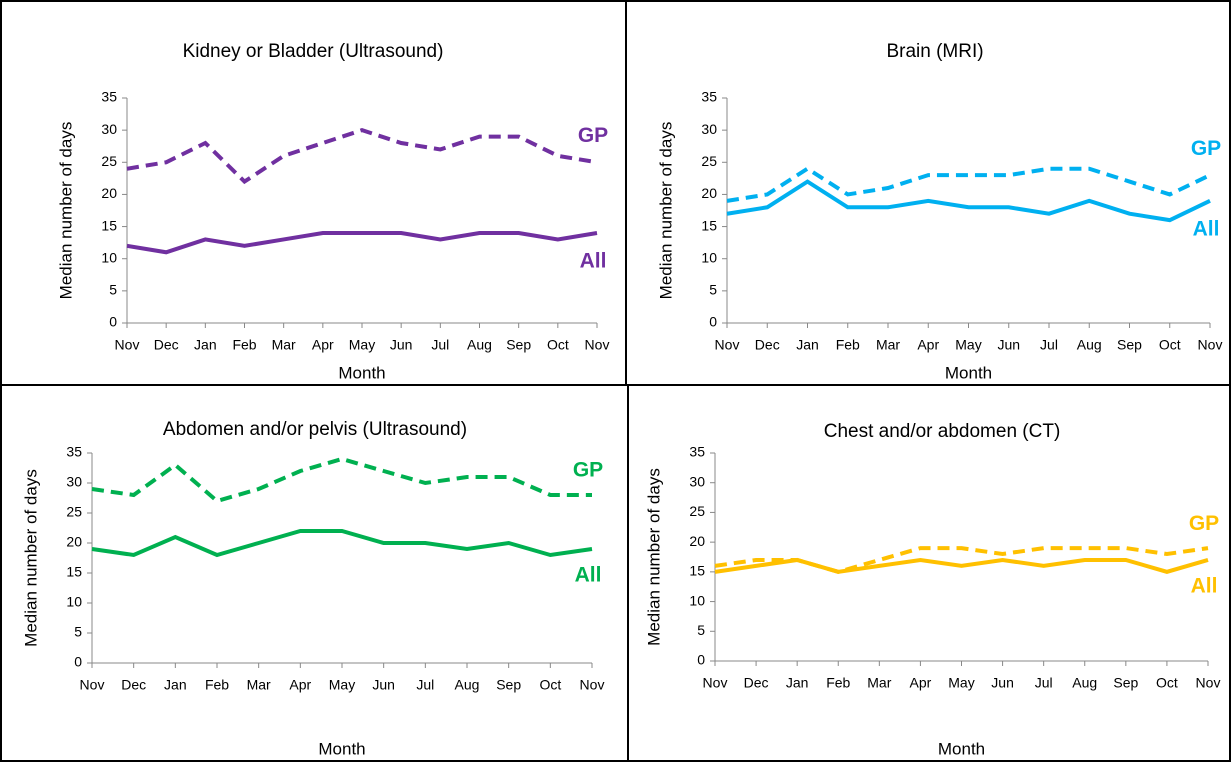 Image resolution: width=1231 pixels, height=762 pixels. Describe the element at coordinates (942, 431) in the screenshot. I see `chart-title: Chest and/or abdomen (CT)` at that location.